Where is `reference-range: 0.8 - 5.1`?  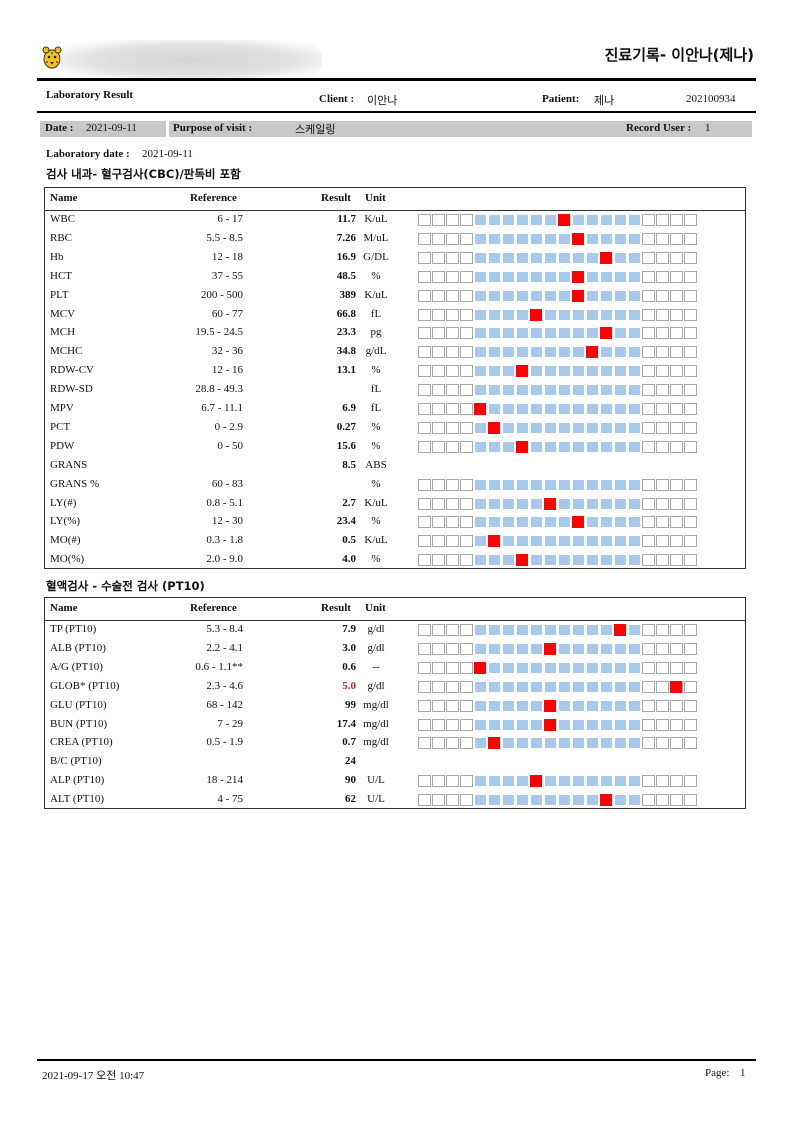
reference-range: 0.8 - 5.1 is located at coordinates (224, 502).